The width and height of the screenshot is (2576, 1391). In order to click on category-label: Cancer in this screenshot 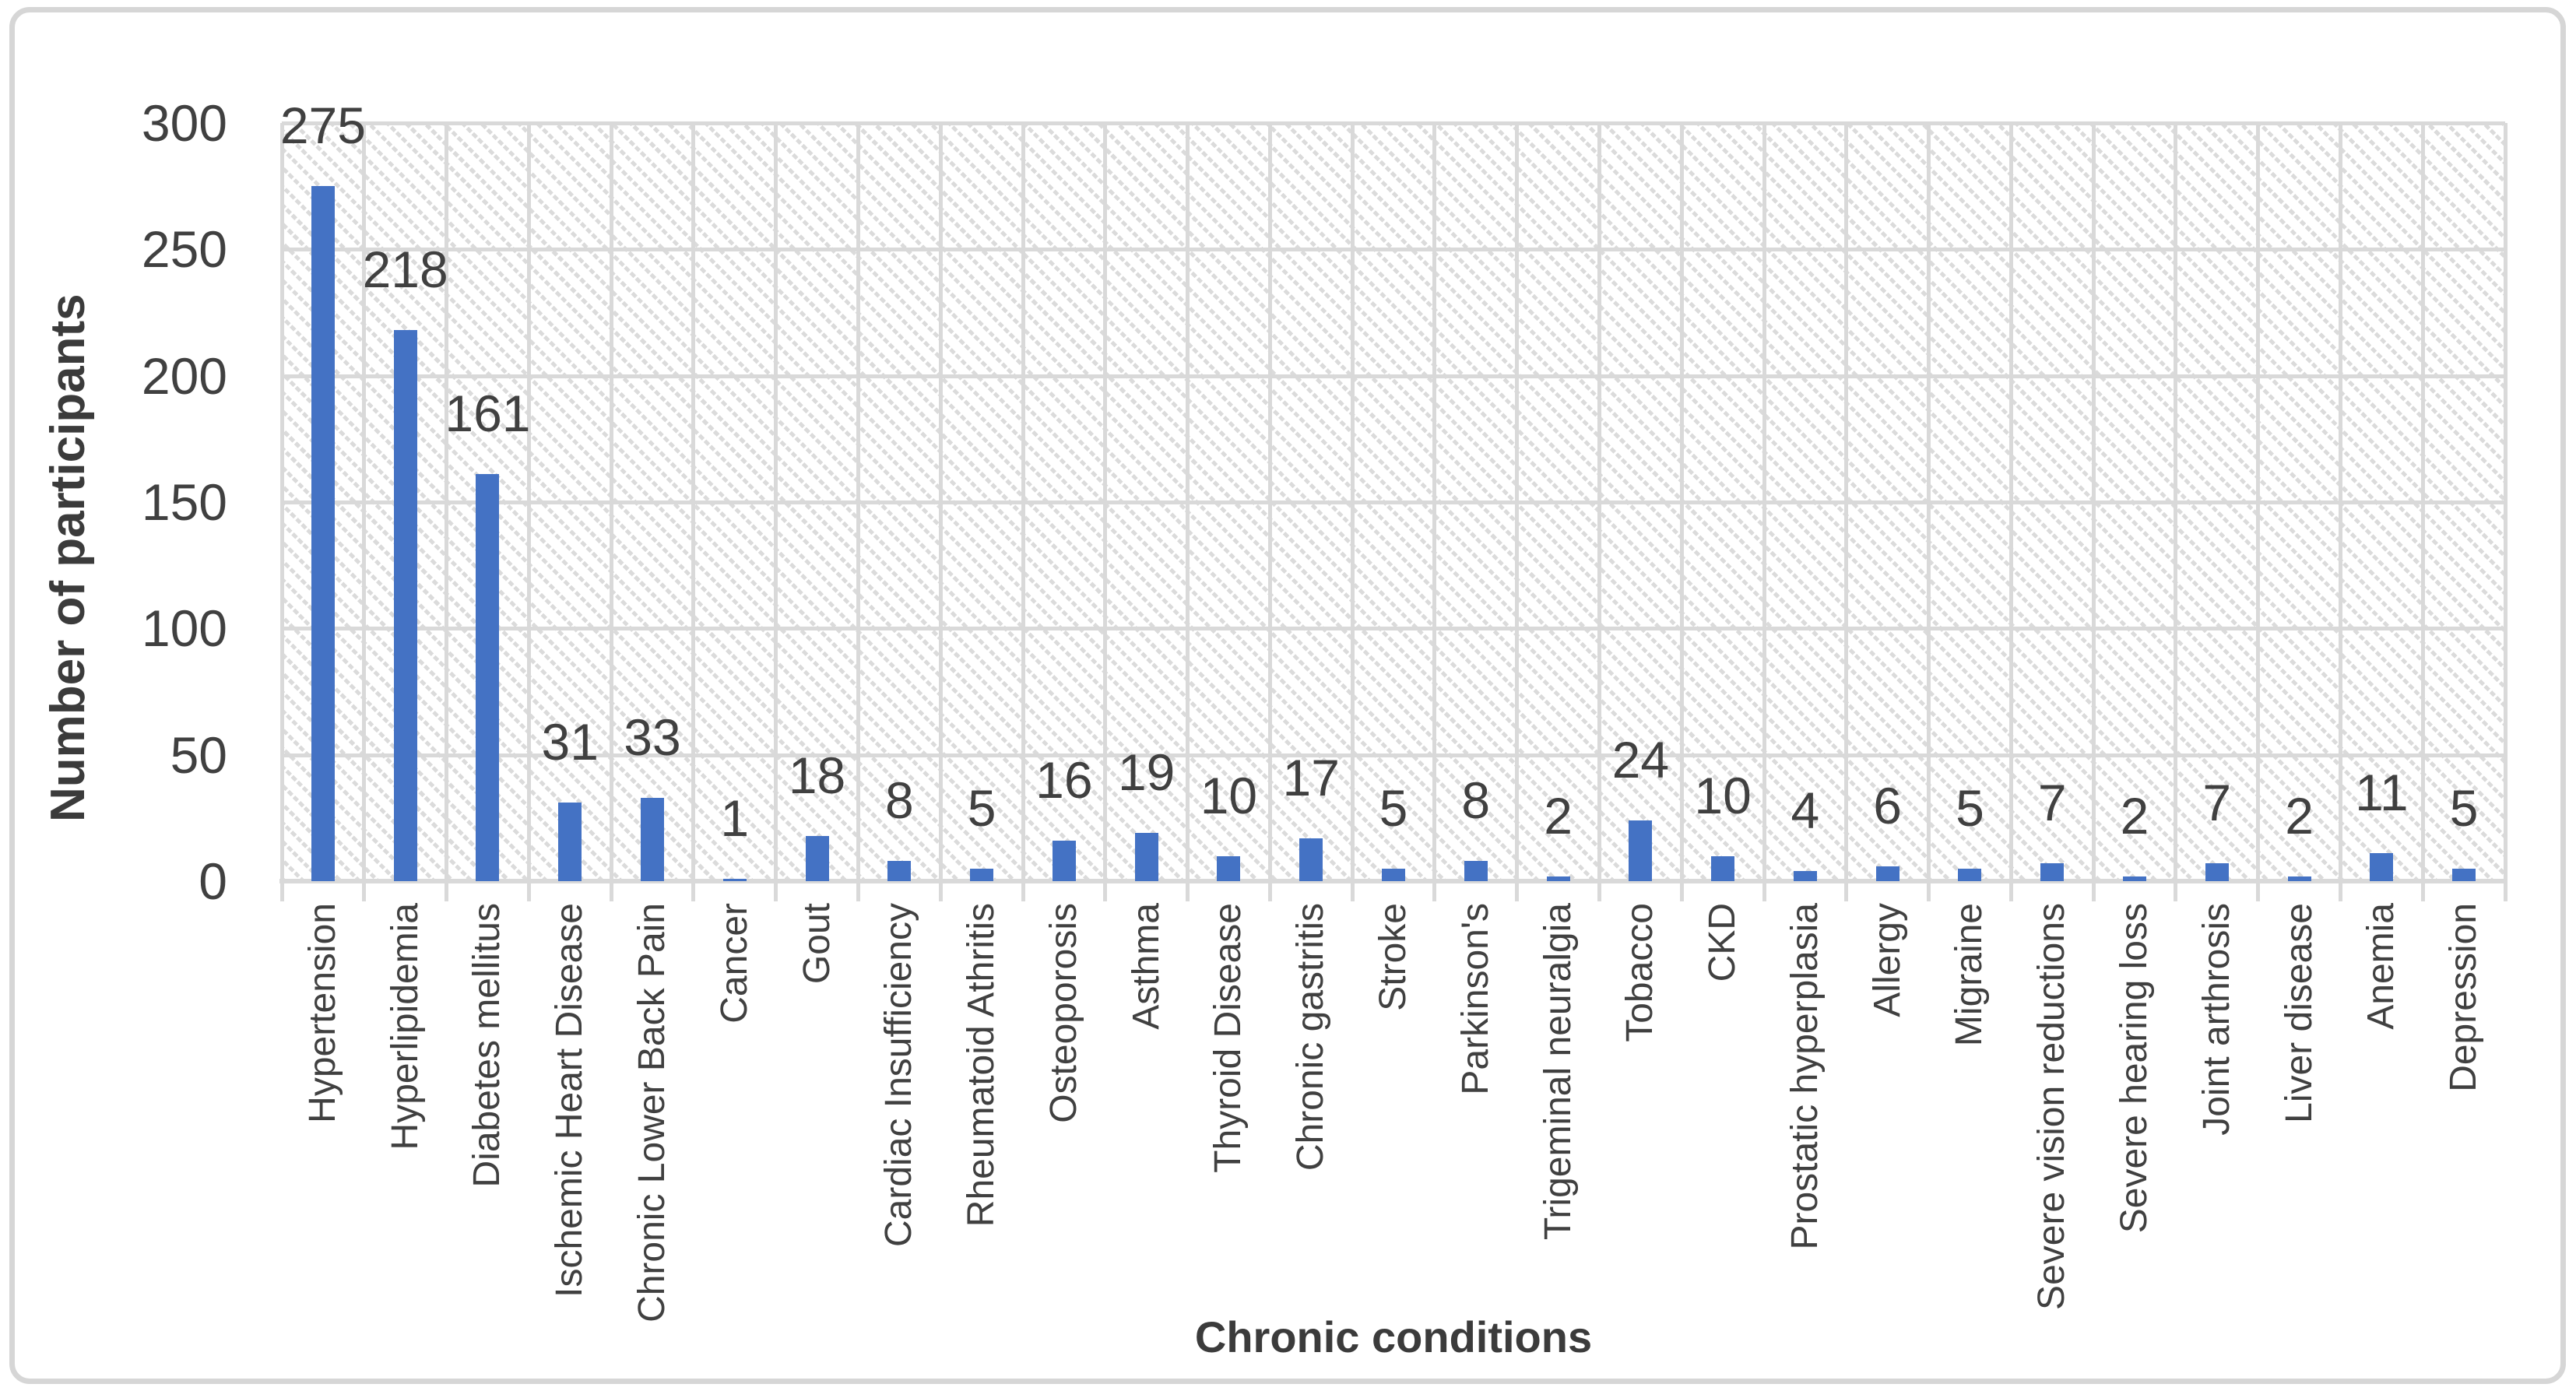, I will do `click(734, 963)`.